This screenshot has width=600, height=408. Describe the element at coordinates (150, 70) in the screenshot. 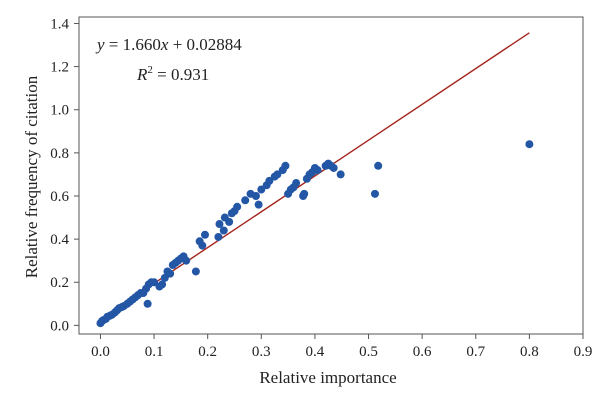

I see `r-squared-exponent: 2` at that location.